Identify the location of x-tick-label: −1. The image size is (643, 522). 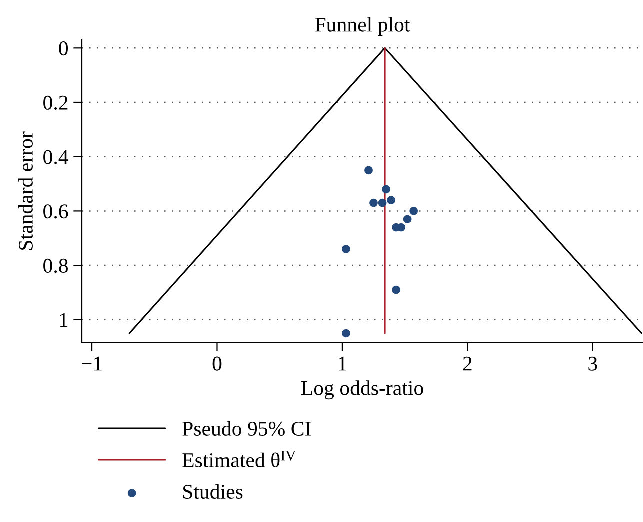
(92, 363).